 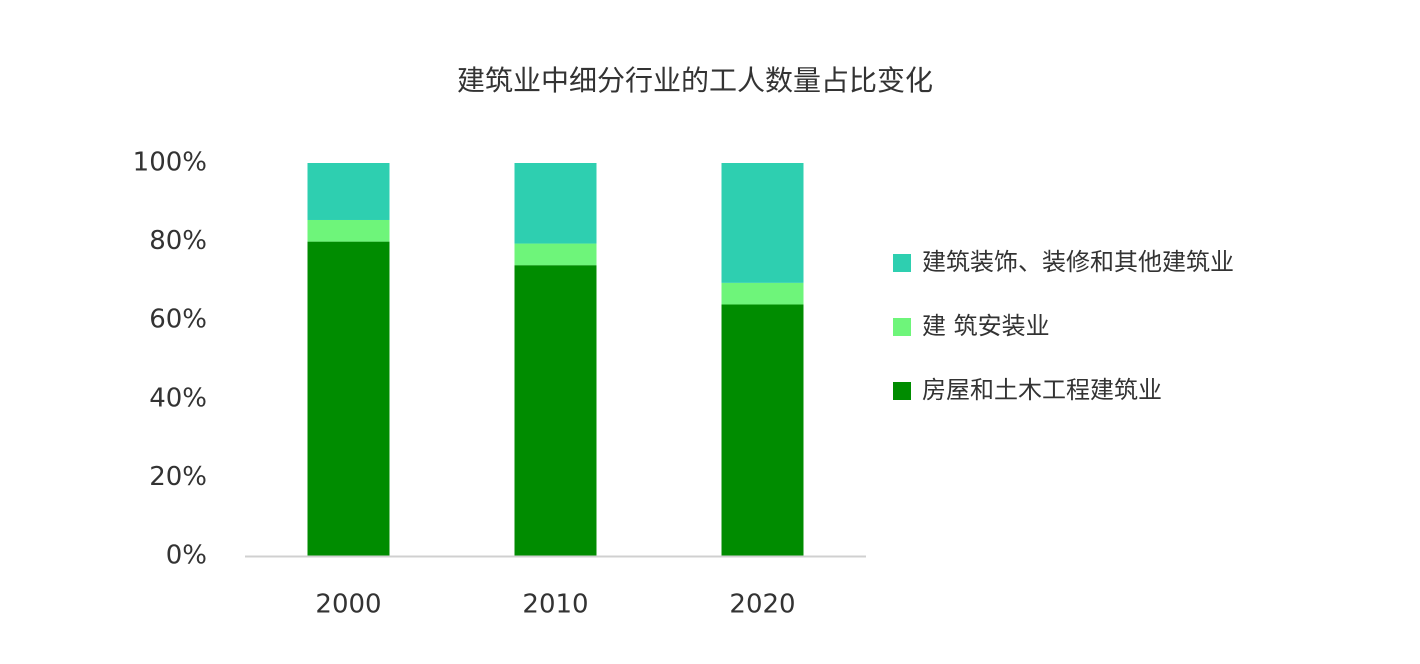 What do you see at coordinates (178, 320) in the screenshot?
I see `y-tick-label: 60%` at bounding box center [178, 320].